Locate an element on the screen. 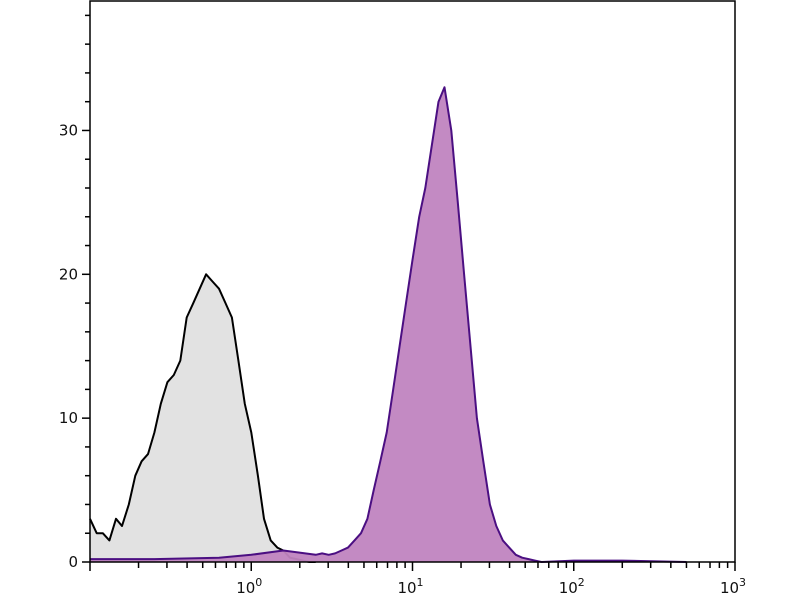 The image size is (800, 604). x-tick-exponent: 0 is located at coordinates (258, 582).